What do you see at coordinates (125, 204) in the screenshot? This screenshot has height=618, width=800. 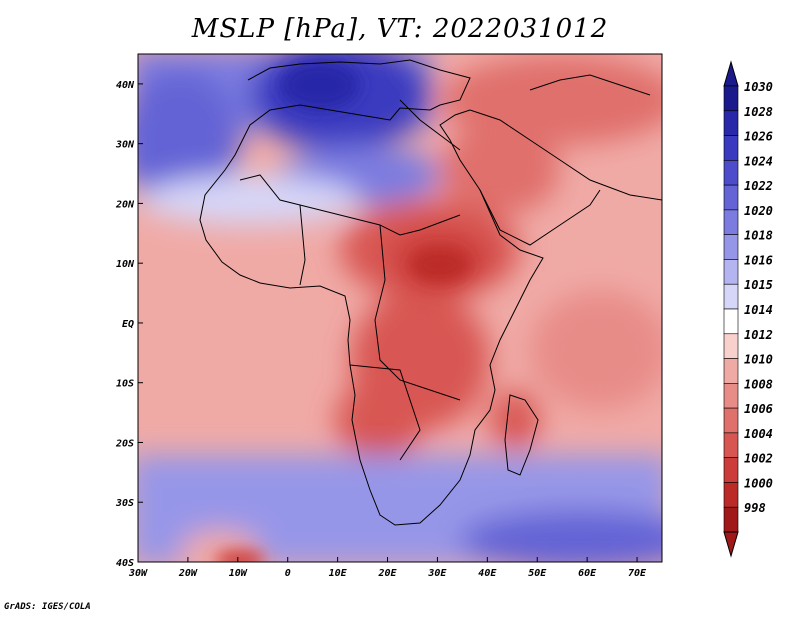 I see `lat-tick-label: 20N` at bounding box center [125, 204].